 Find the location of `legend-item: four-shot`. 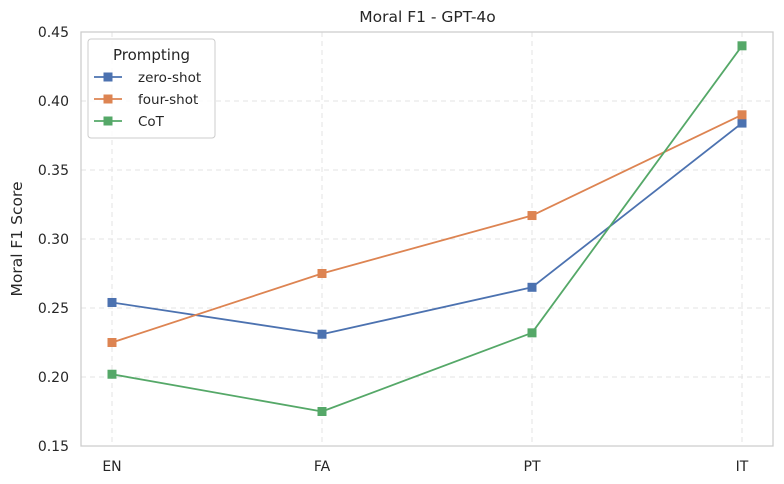

legend-item: four-shot is located at coordinates (146, 100).